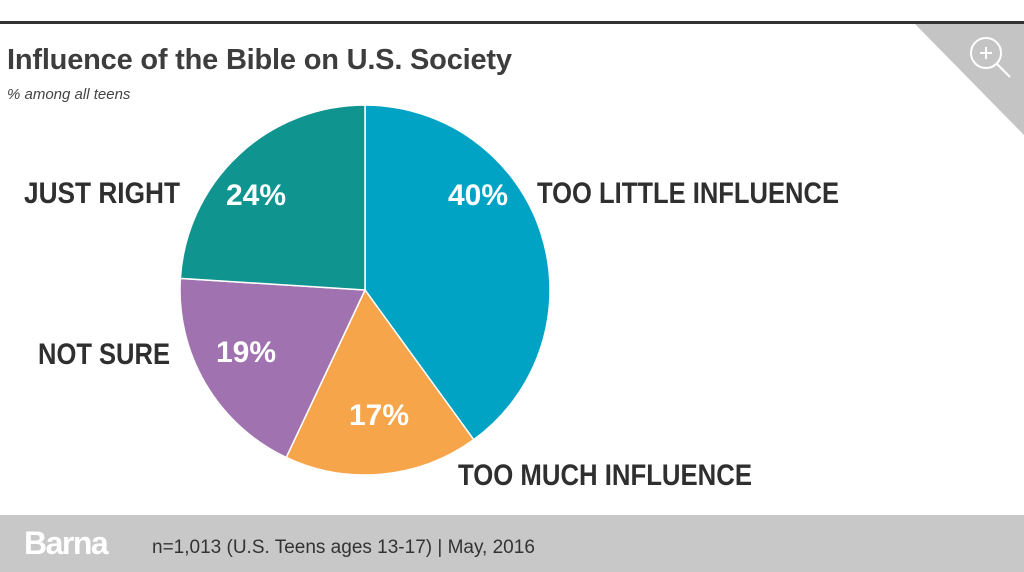 The image size is (1024, 572). I want to click on zoom-in-icon, so click(990, 57).